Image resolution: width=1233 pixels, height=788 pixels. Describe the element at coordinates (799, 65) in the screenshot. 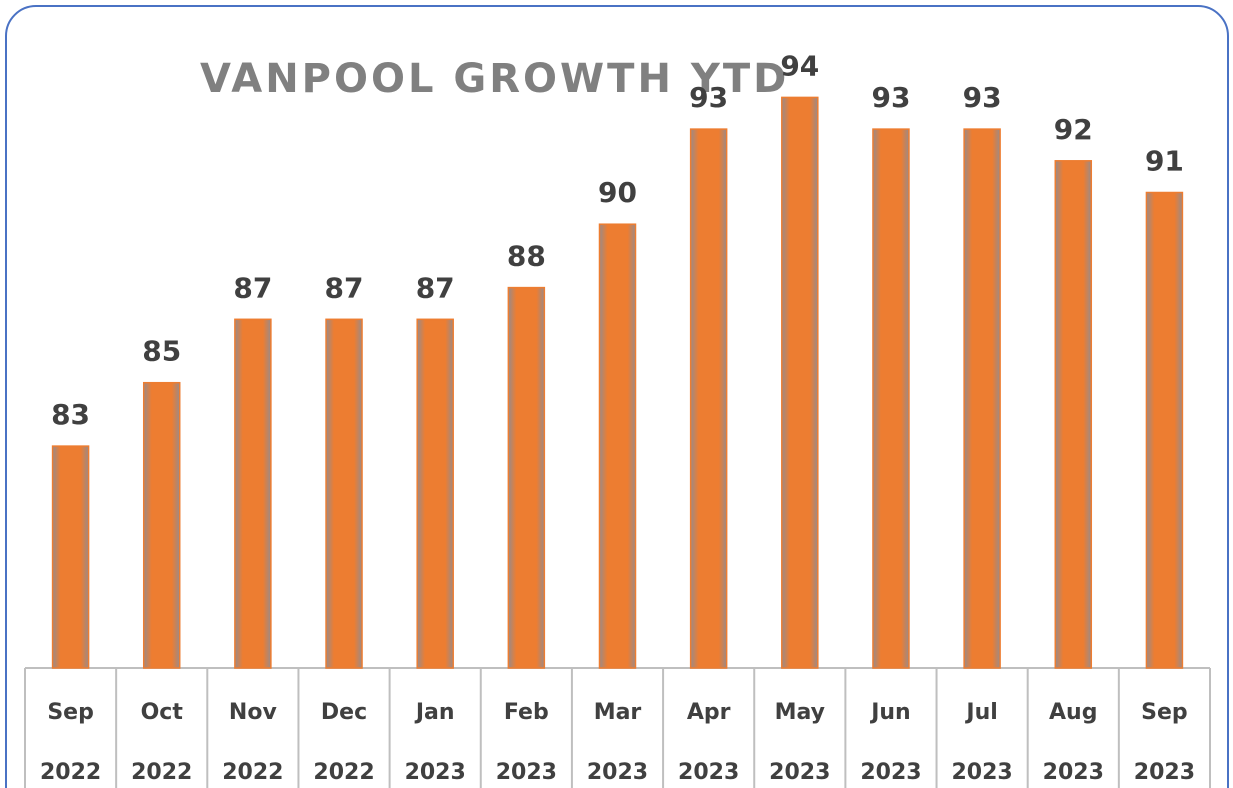

I see `data-label: 94` at that location.